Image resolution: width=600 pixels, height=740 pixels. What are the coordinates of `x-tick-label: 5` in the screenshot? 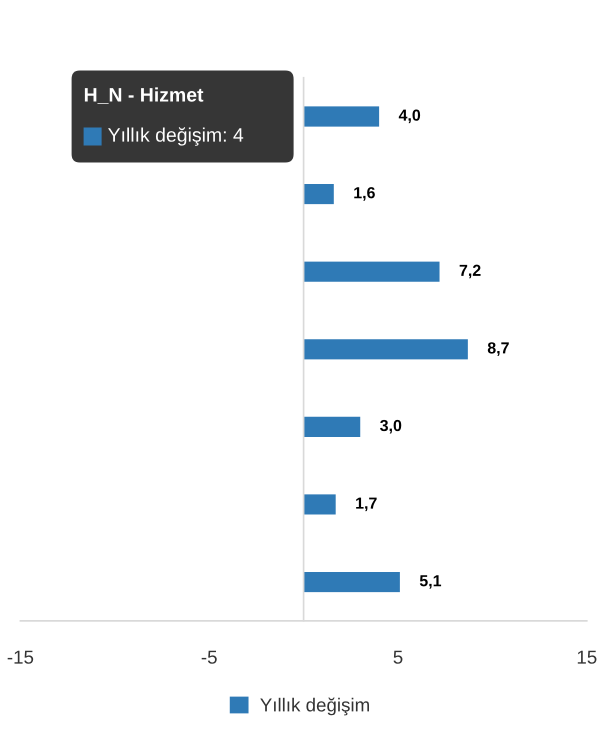 It's located at (398, 657).